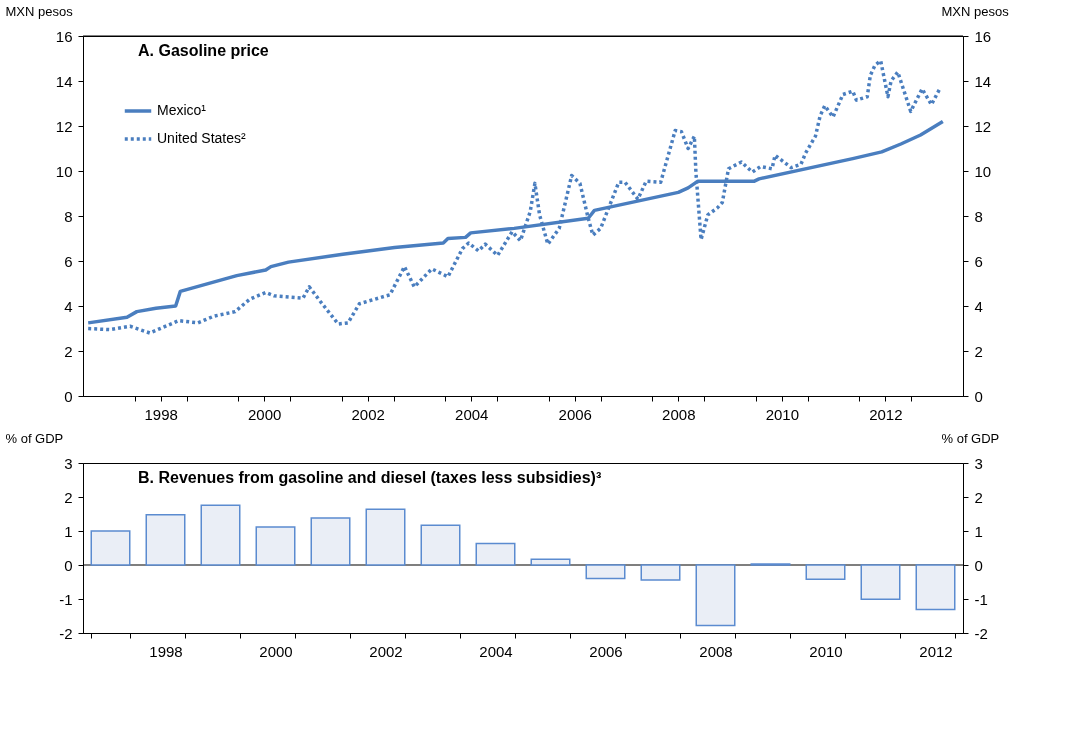  Describe the element at coordinates (981, 633) in the screenshot. I see `y2-tick-label: -2` at that location.